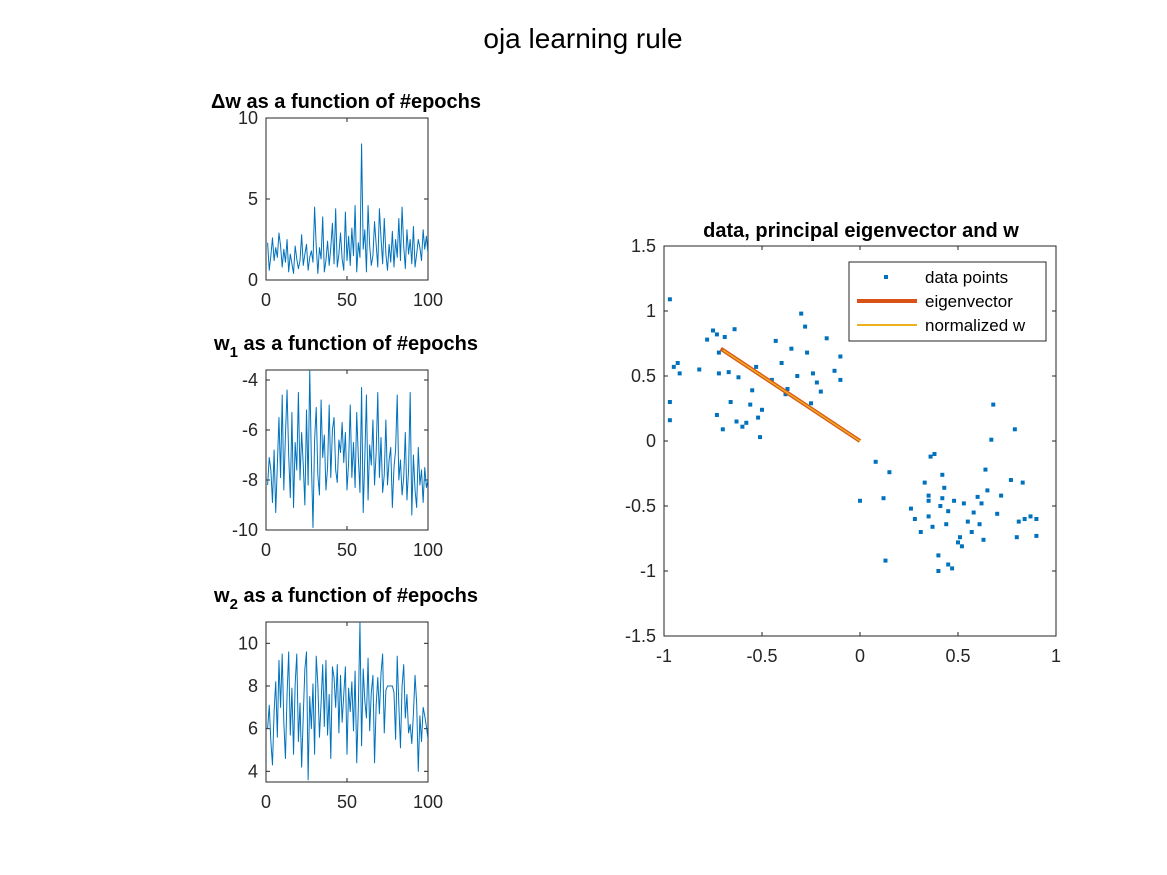 Image resolution: width=1167 pixels, height=875 pixels. Describe the element at coordinates (345, 347) in the screenshot. I see `axes-title-w1: w1 as a function of #epochs` at that location.